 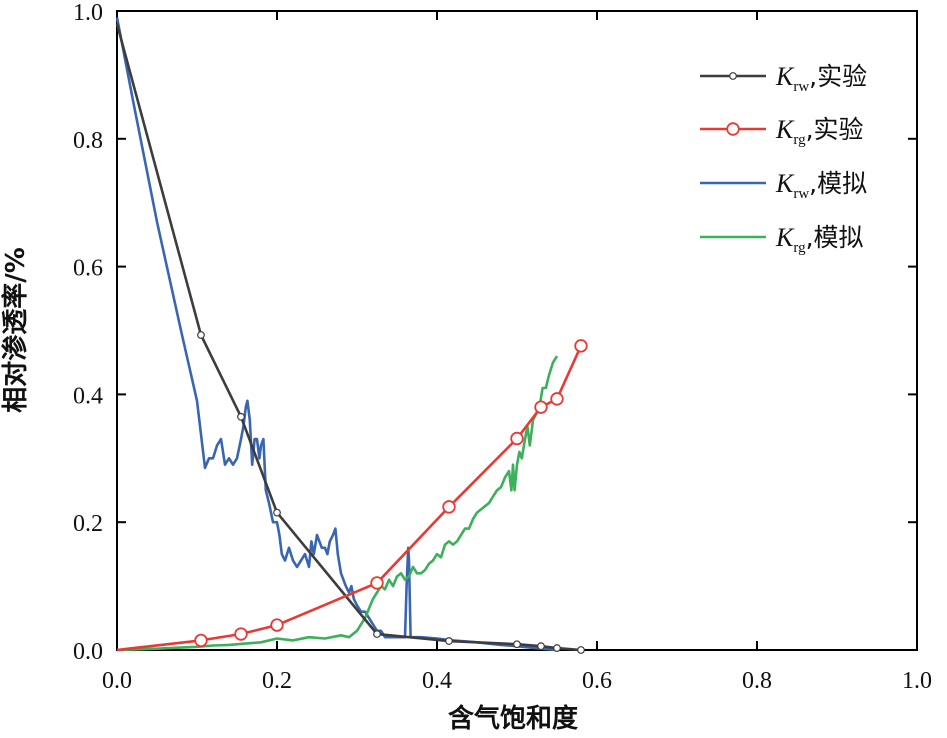 I want to click on y-tick-label: 0.8, so click(x=88, y=141).